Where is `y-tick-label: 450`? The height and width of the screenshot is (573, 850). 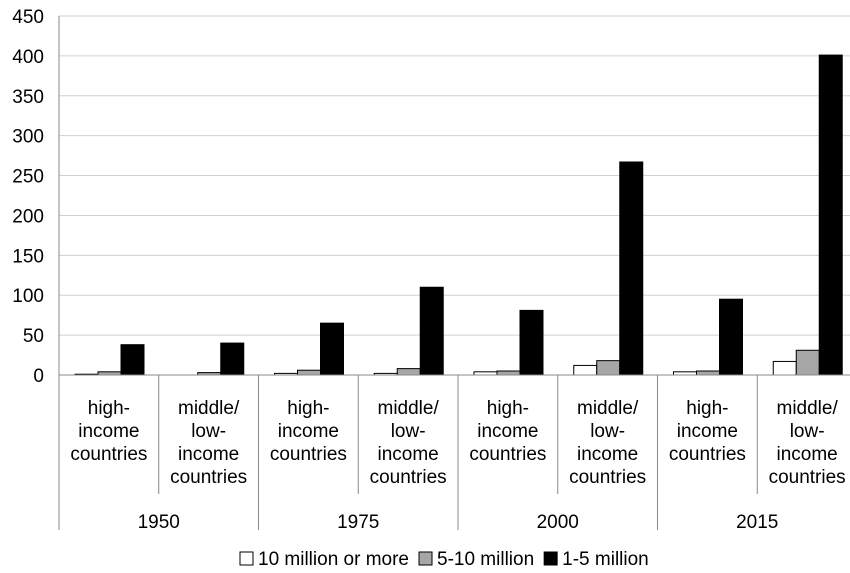 y-tick-label: 450 is located at coordinates (28, 17).